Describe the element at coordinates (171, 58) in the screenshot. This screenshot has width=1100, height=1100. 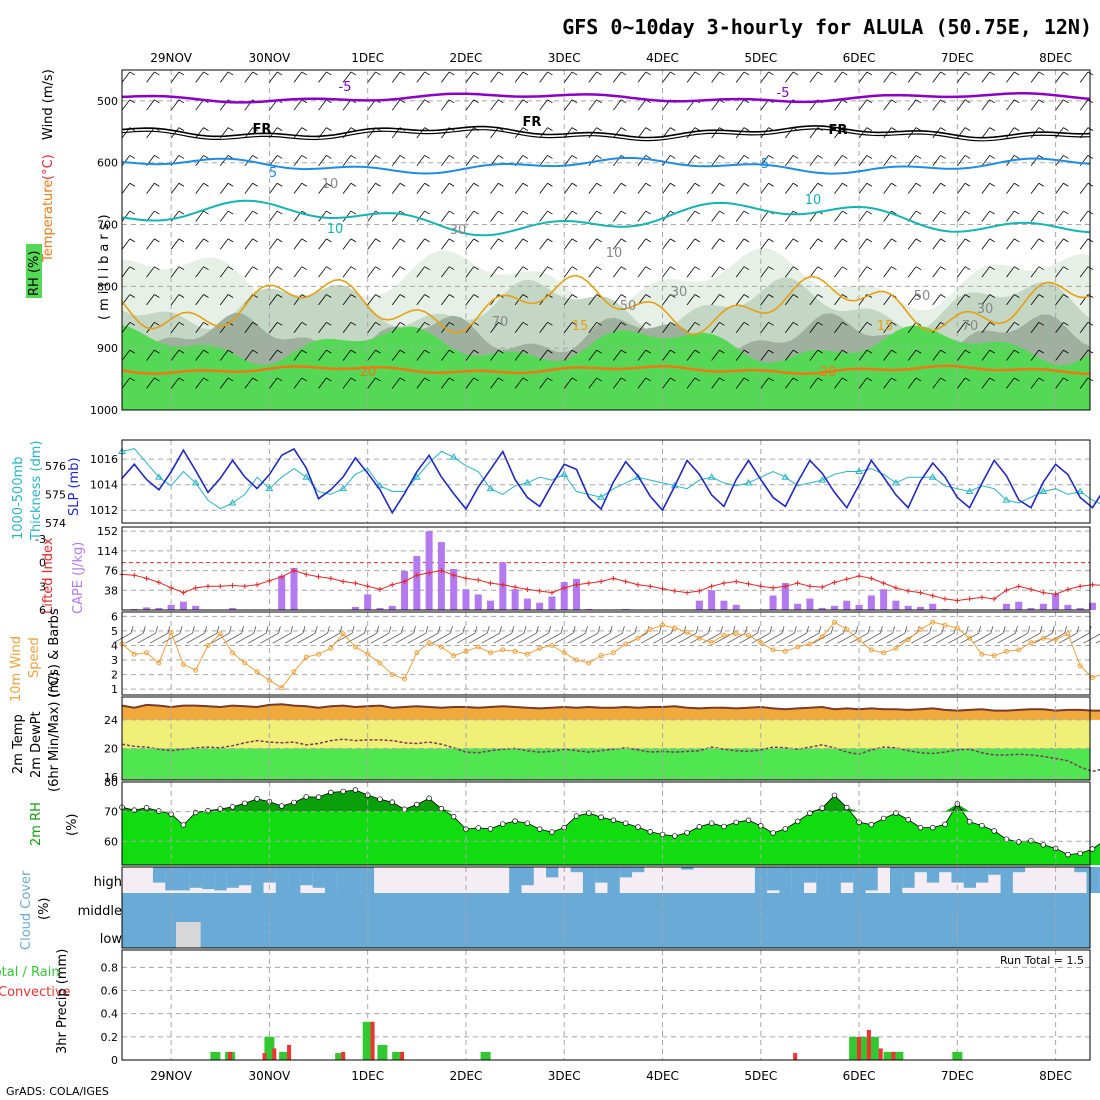
I see `top-date-label: 29NOV` at that location.